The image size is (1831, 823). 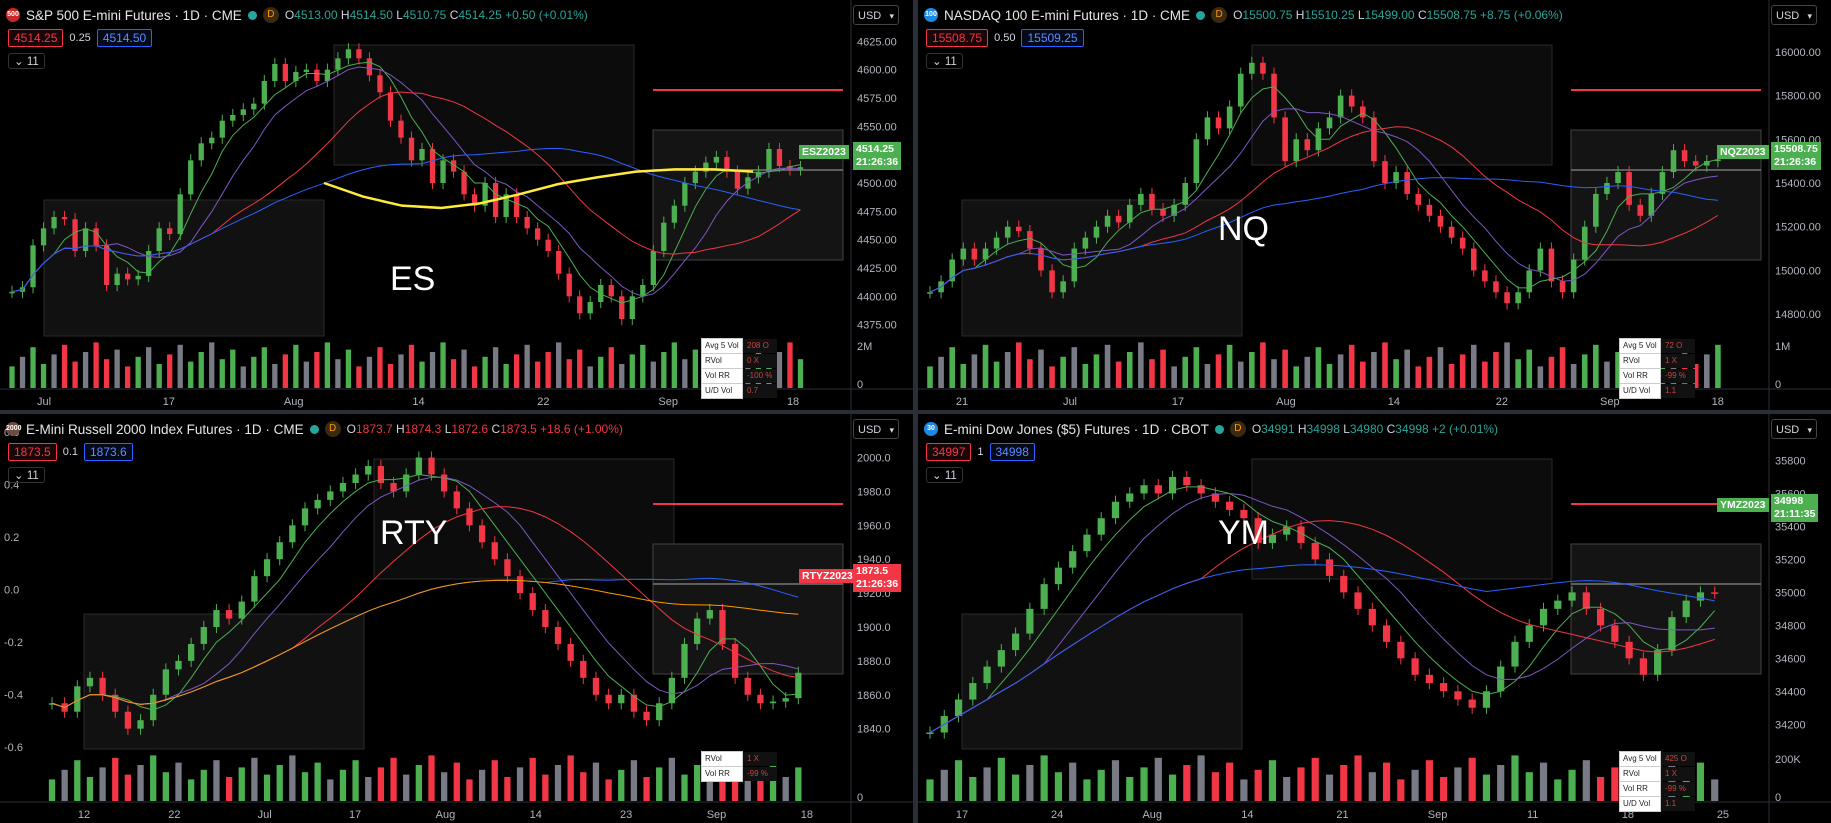 I want to click on symbol-title: S&P 500 E-mini Futures · 1D · CME, so click(x=134, y=15).